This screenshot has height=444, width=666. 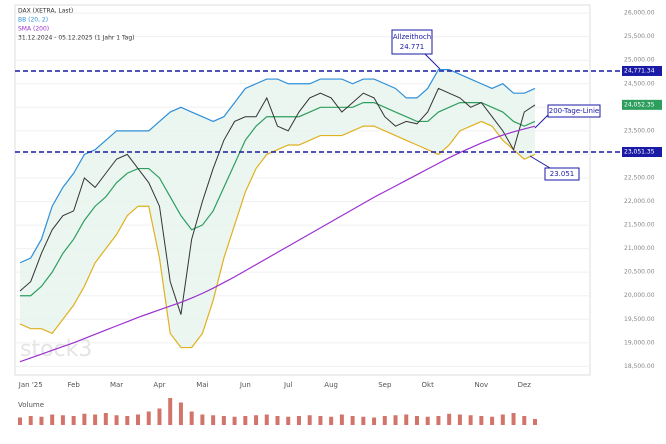 What do you see at coordinates (45, 11) in the screenshot?
I see `legend-text: DAX (XETRA, Last)` at bounding box center [45, 11].